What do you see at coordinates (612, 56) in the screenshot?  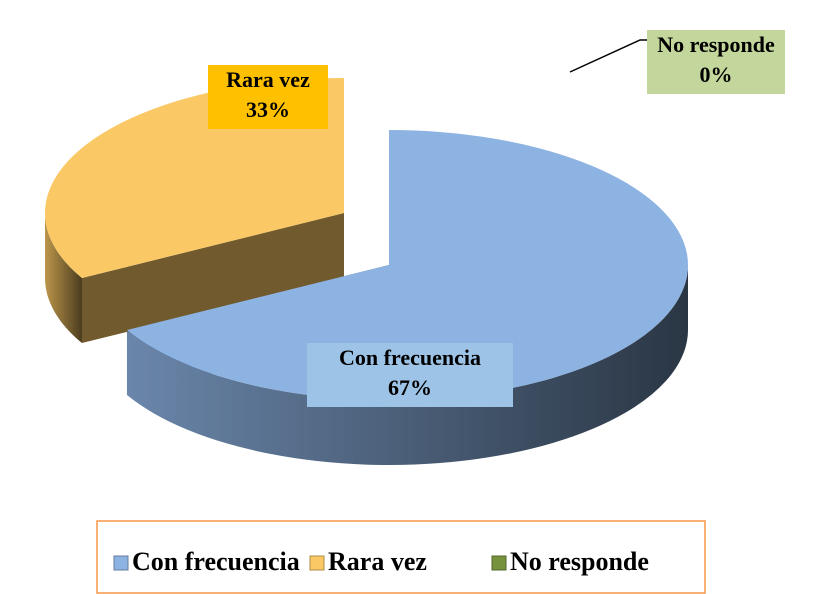 I see `leader-line` at bounding box center [612, 56].